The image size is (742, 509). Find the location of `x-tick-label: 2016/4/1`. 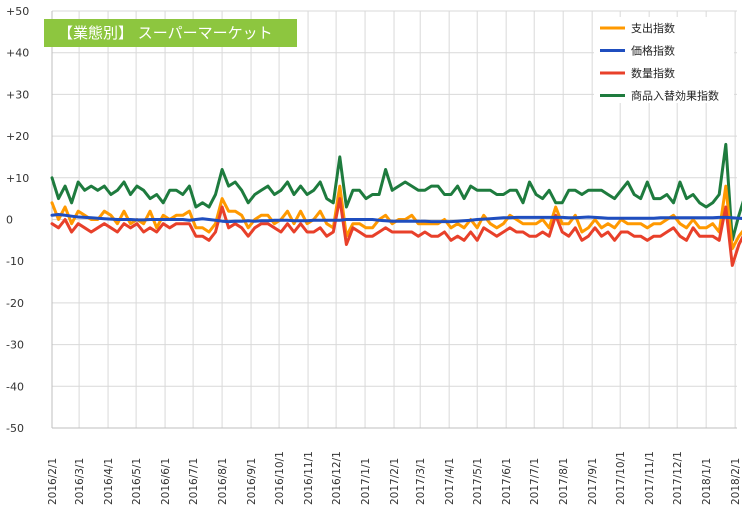

x-tick-label: 2016/4/1 is located at coordinates (109, 481).